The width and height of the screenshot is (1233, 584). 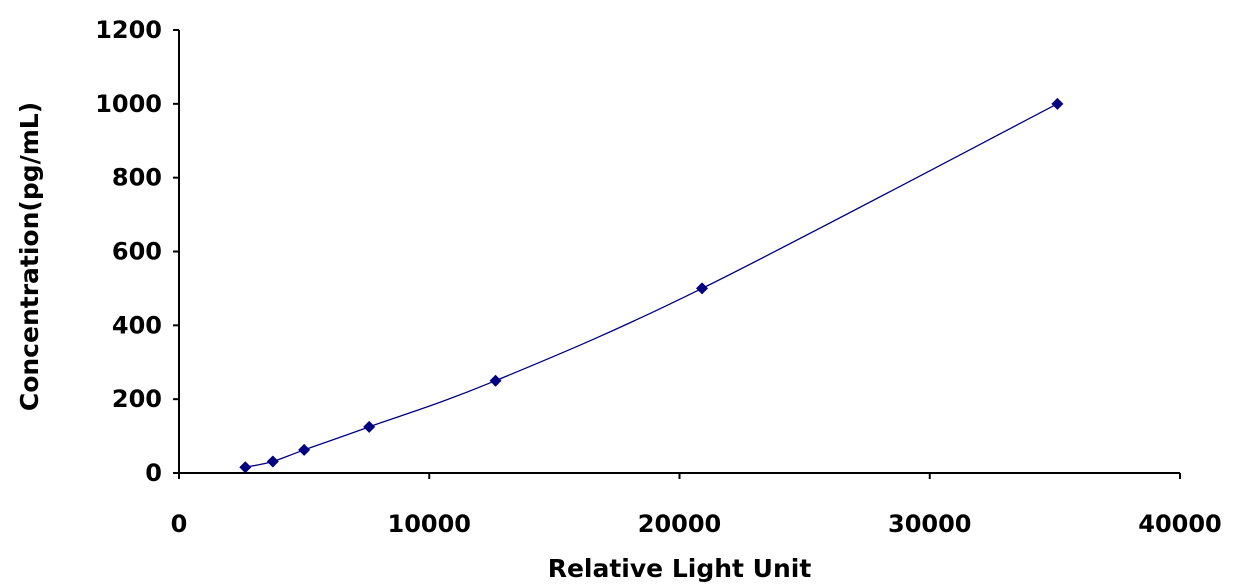 I want to click on x-tick-label: 0, so click(x=179, y=524).